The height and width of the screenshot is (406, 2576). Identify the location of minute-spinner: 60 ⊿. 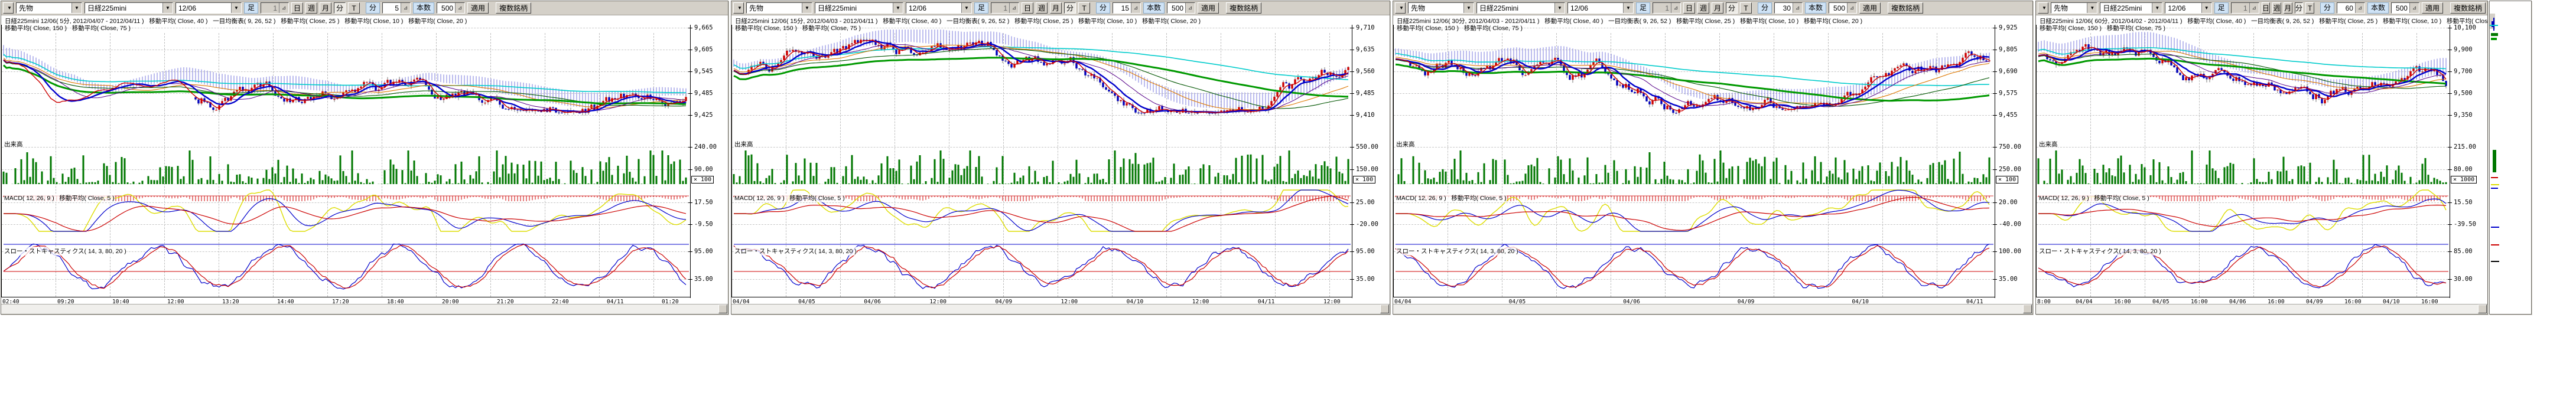
(2350, 8).